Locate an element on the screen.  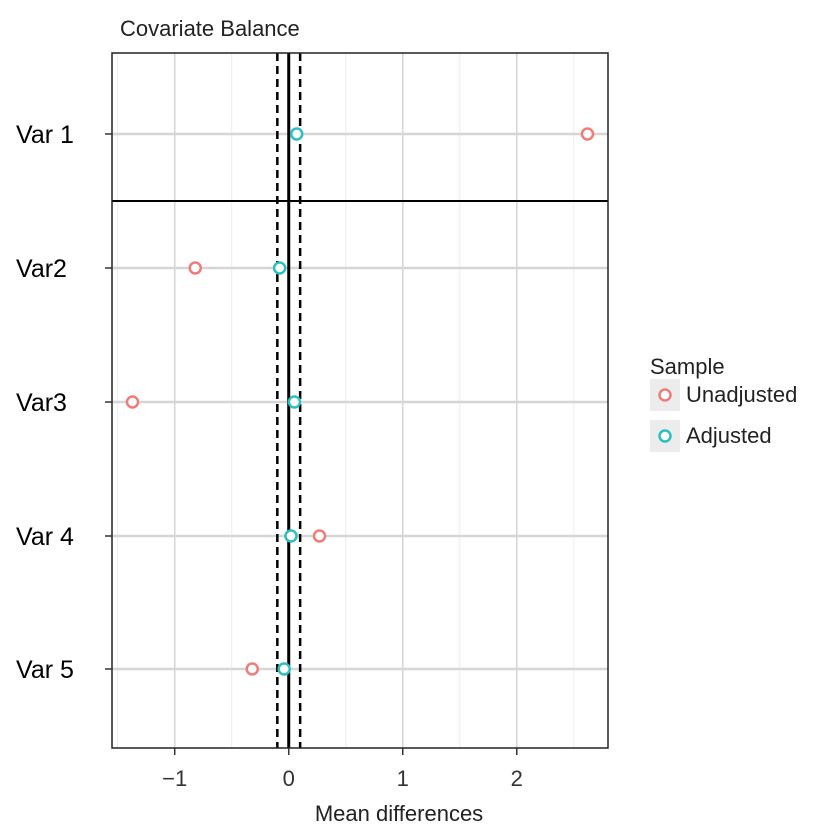
legend-title: Sample is located at coordinates (687, 366).